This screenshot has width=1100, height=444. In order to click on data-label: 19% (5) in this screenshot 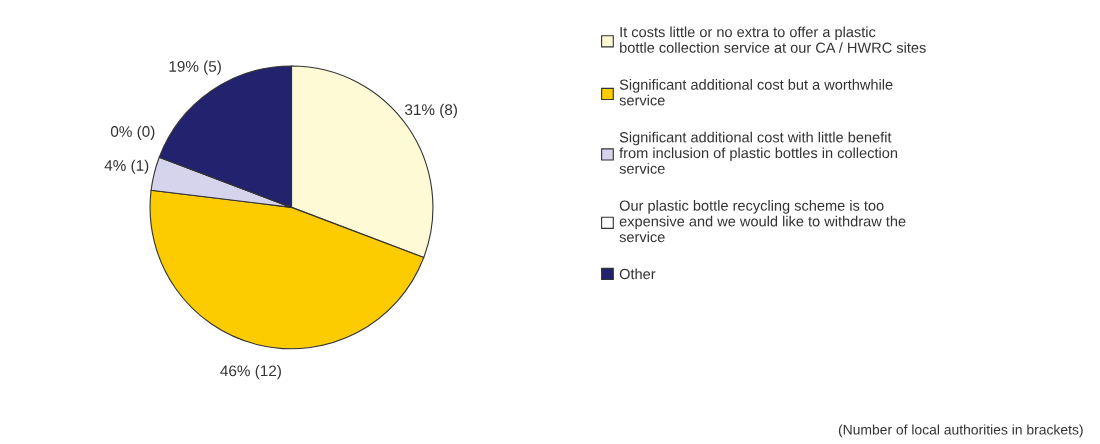, I will do `click(195, 67)`.